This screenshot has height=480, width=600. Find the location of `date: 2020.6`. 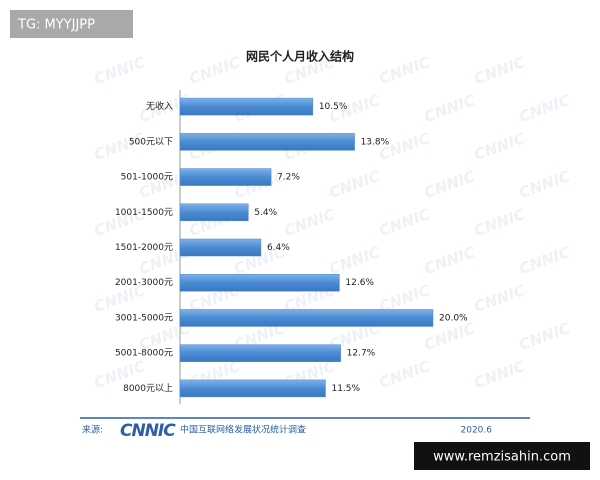

date: 2020.6 is located at coordinates (477, 431).